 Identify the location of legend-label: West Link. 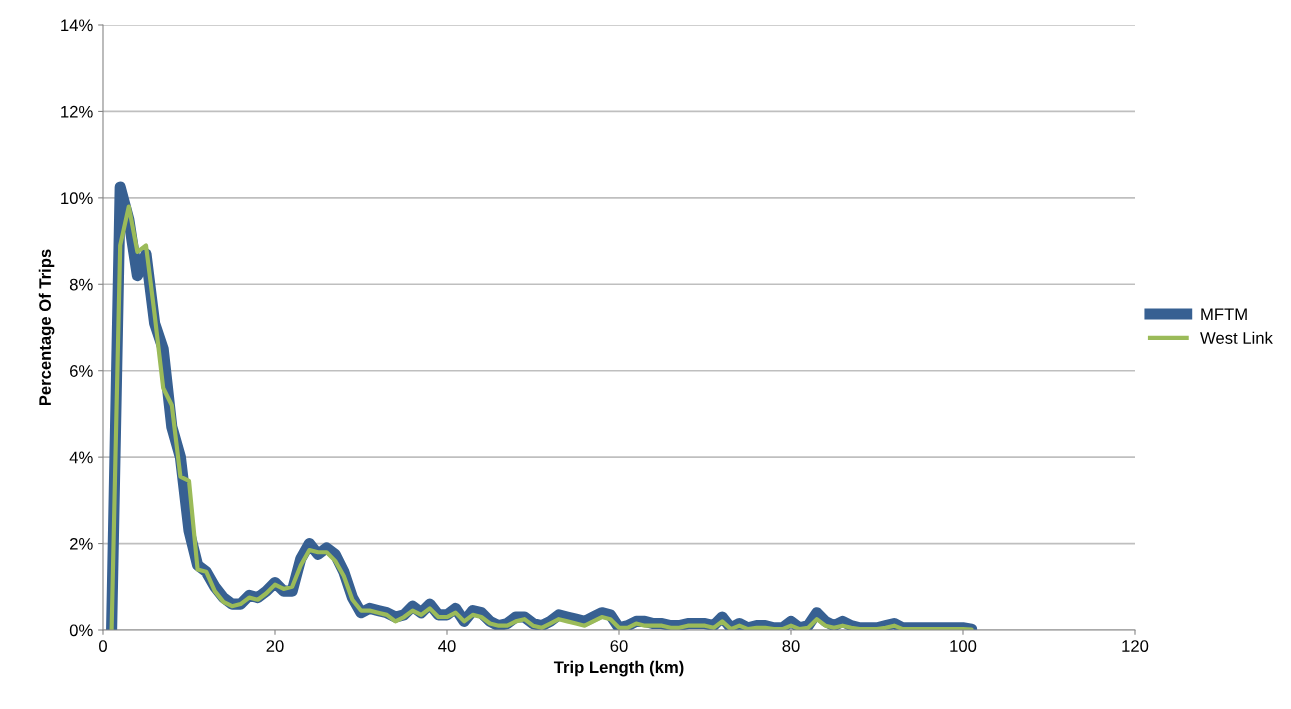
(1236, 337).